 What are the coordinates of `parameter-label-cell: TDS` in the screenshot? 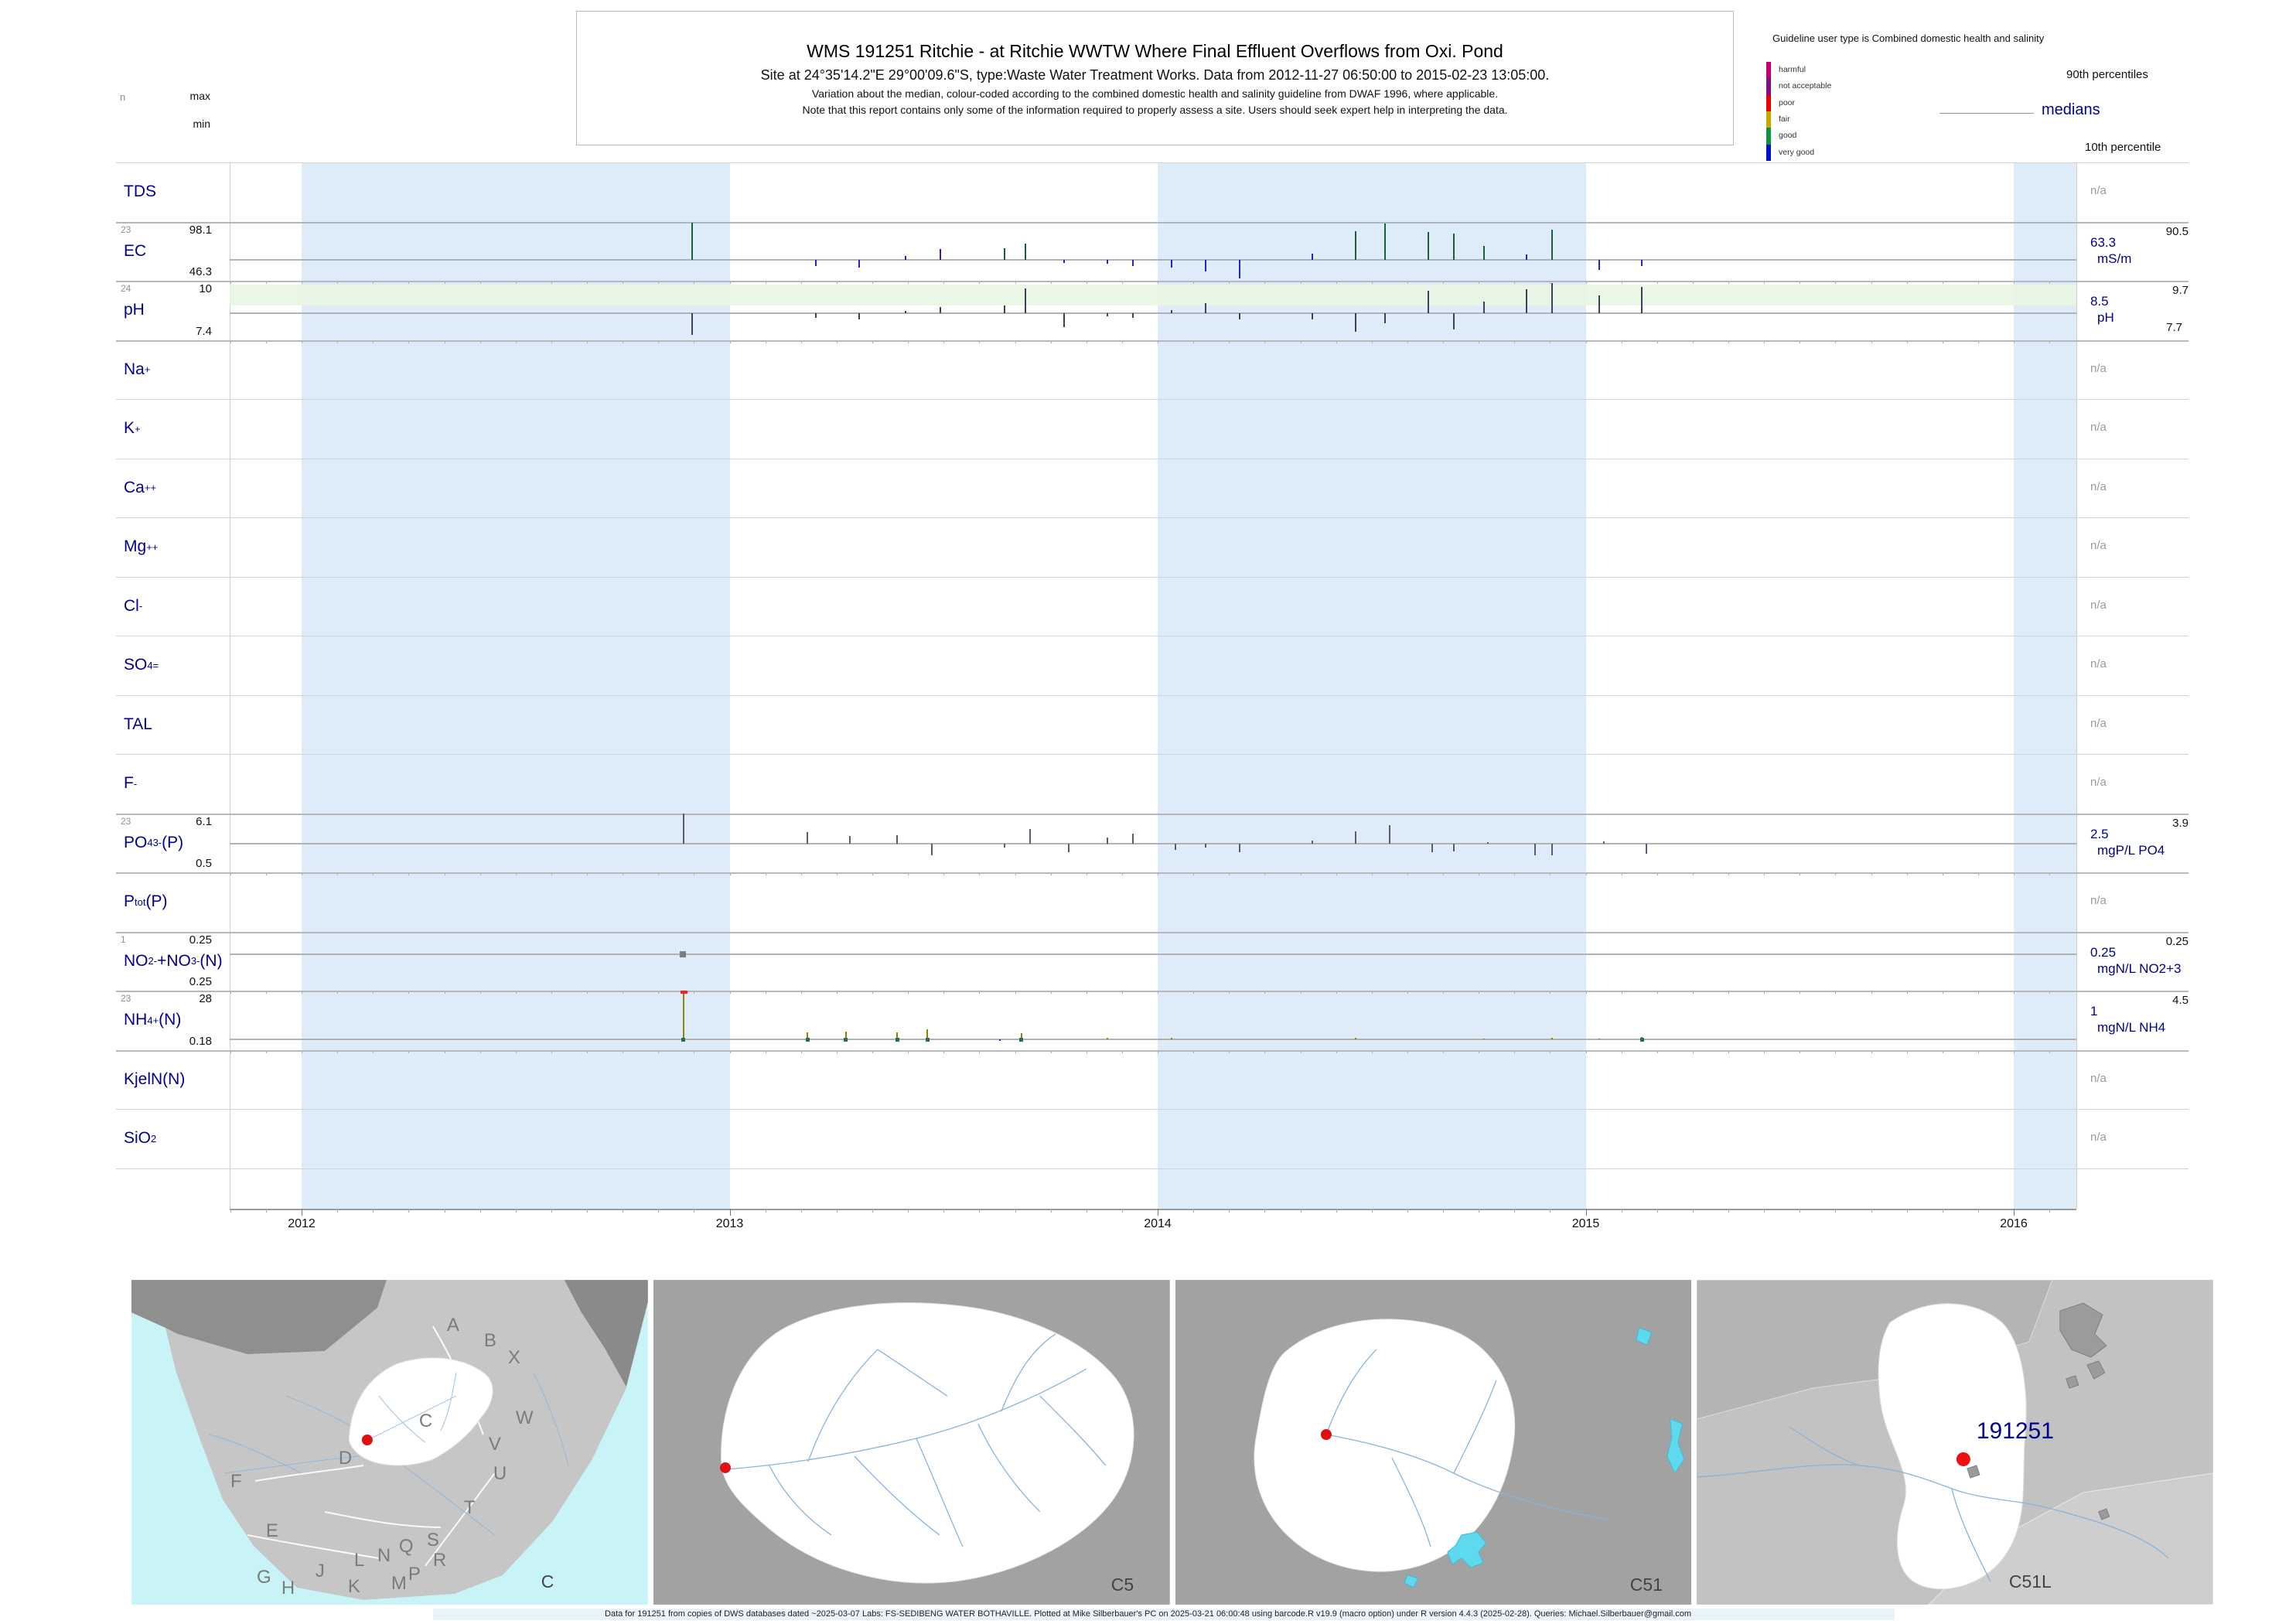 It's located at (173, 192).